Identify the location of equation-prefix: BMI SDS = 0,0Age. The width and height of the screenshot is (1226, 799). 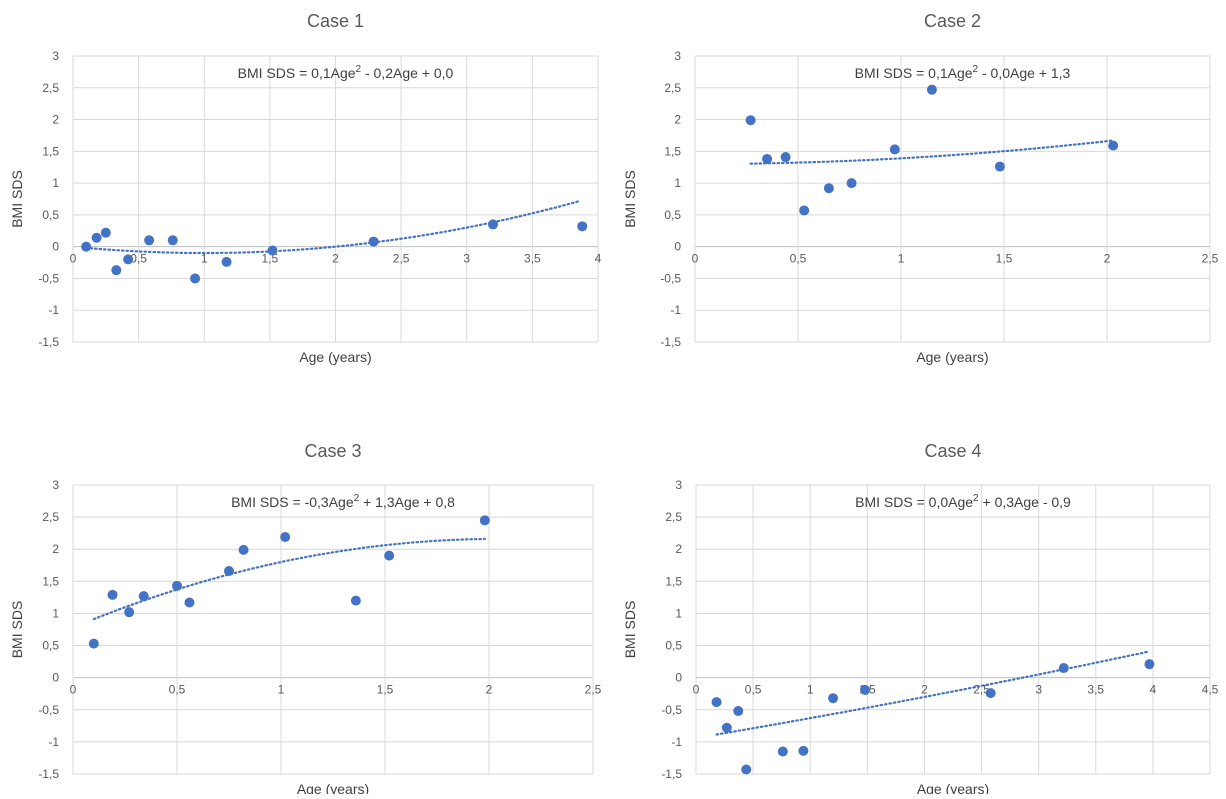
(914, 502).